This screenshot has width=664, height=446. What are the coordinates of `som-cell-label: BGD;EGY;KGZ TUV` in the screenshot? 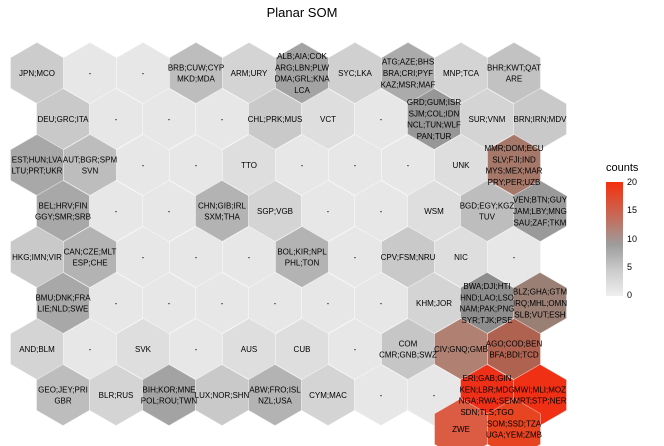 It's located at (487, 211).